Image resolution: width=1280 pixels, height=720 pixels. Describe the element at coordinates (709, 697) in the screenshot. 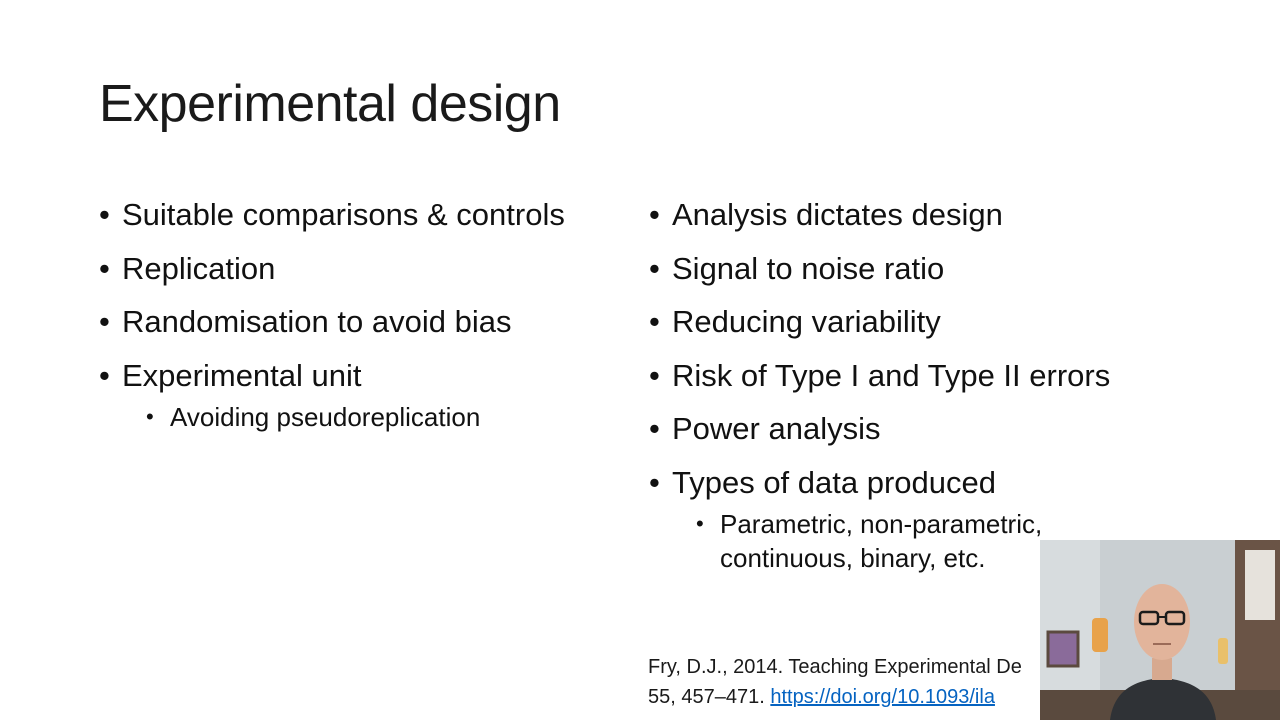

I see `reference-volume-pages: 55, 457–471.` at that location.